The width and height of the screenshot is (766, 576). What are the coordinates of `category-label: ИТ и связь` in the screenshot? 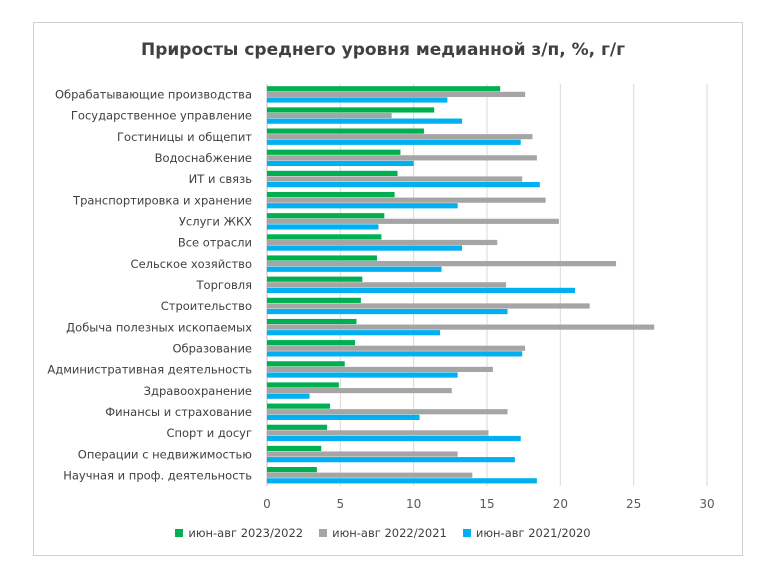 It's located at (221, 179).